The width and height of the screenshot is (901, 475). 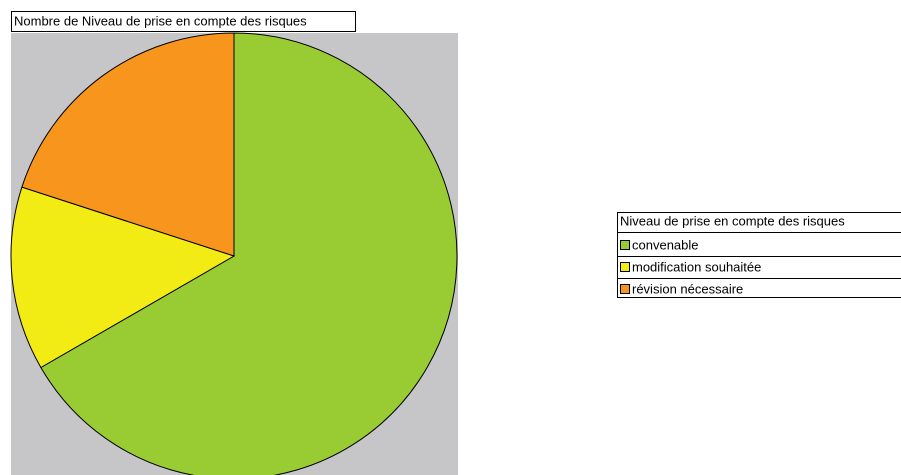 What do you see at coordinates (687, 288) in the screenshot?
I see `legend-label: révision nécessaire` at bounding box center [687, 288].